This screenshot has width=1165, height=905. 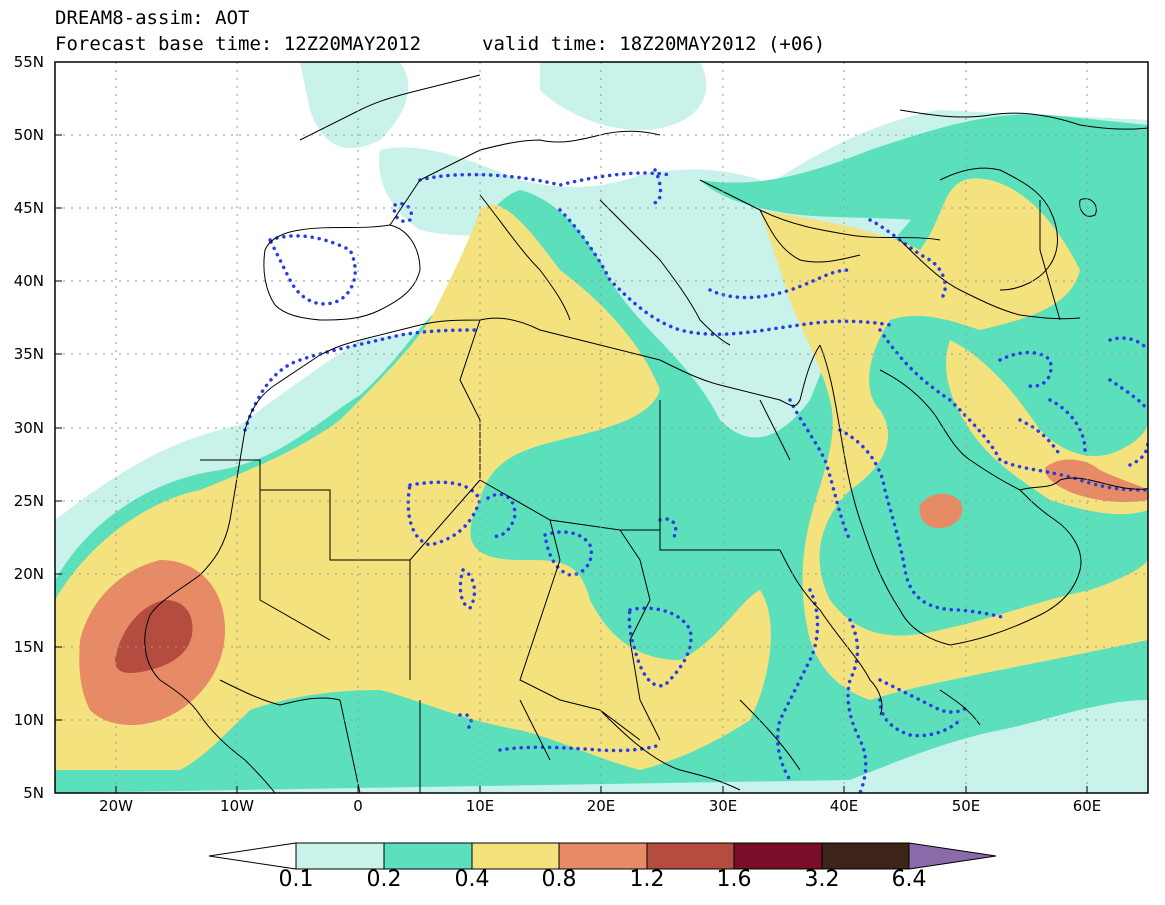 I want to click on lon-label-0: 0, so click(x=358, y=806).